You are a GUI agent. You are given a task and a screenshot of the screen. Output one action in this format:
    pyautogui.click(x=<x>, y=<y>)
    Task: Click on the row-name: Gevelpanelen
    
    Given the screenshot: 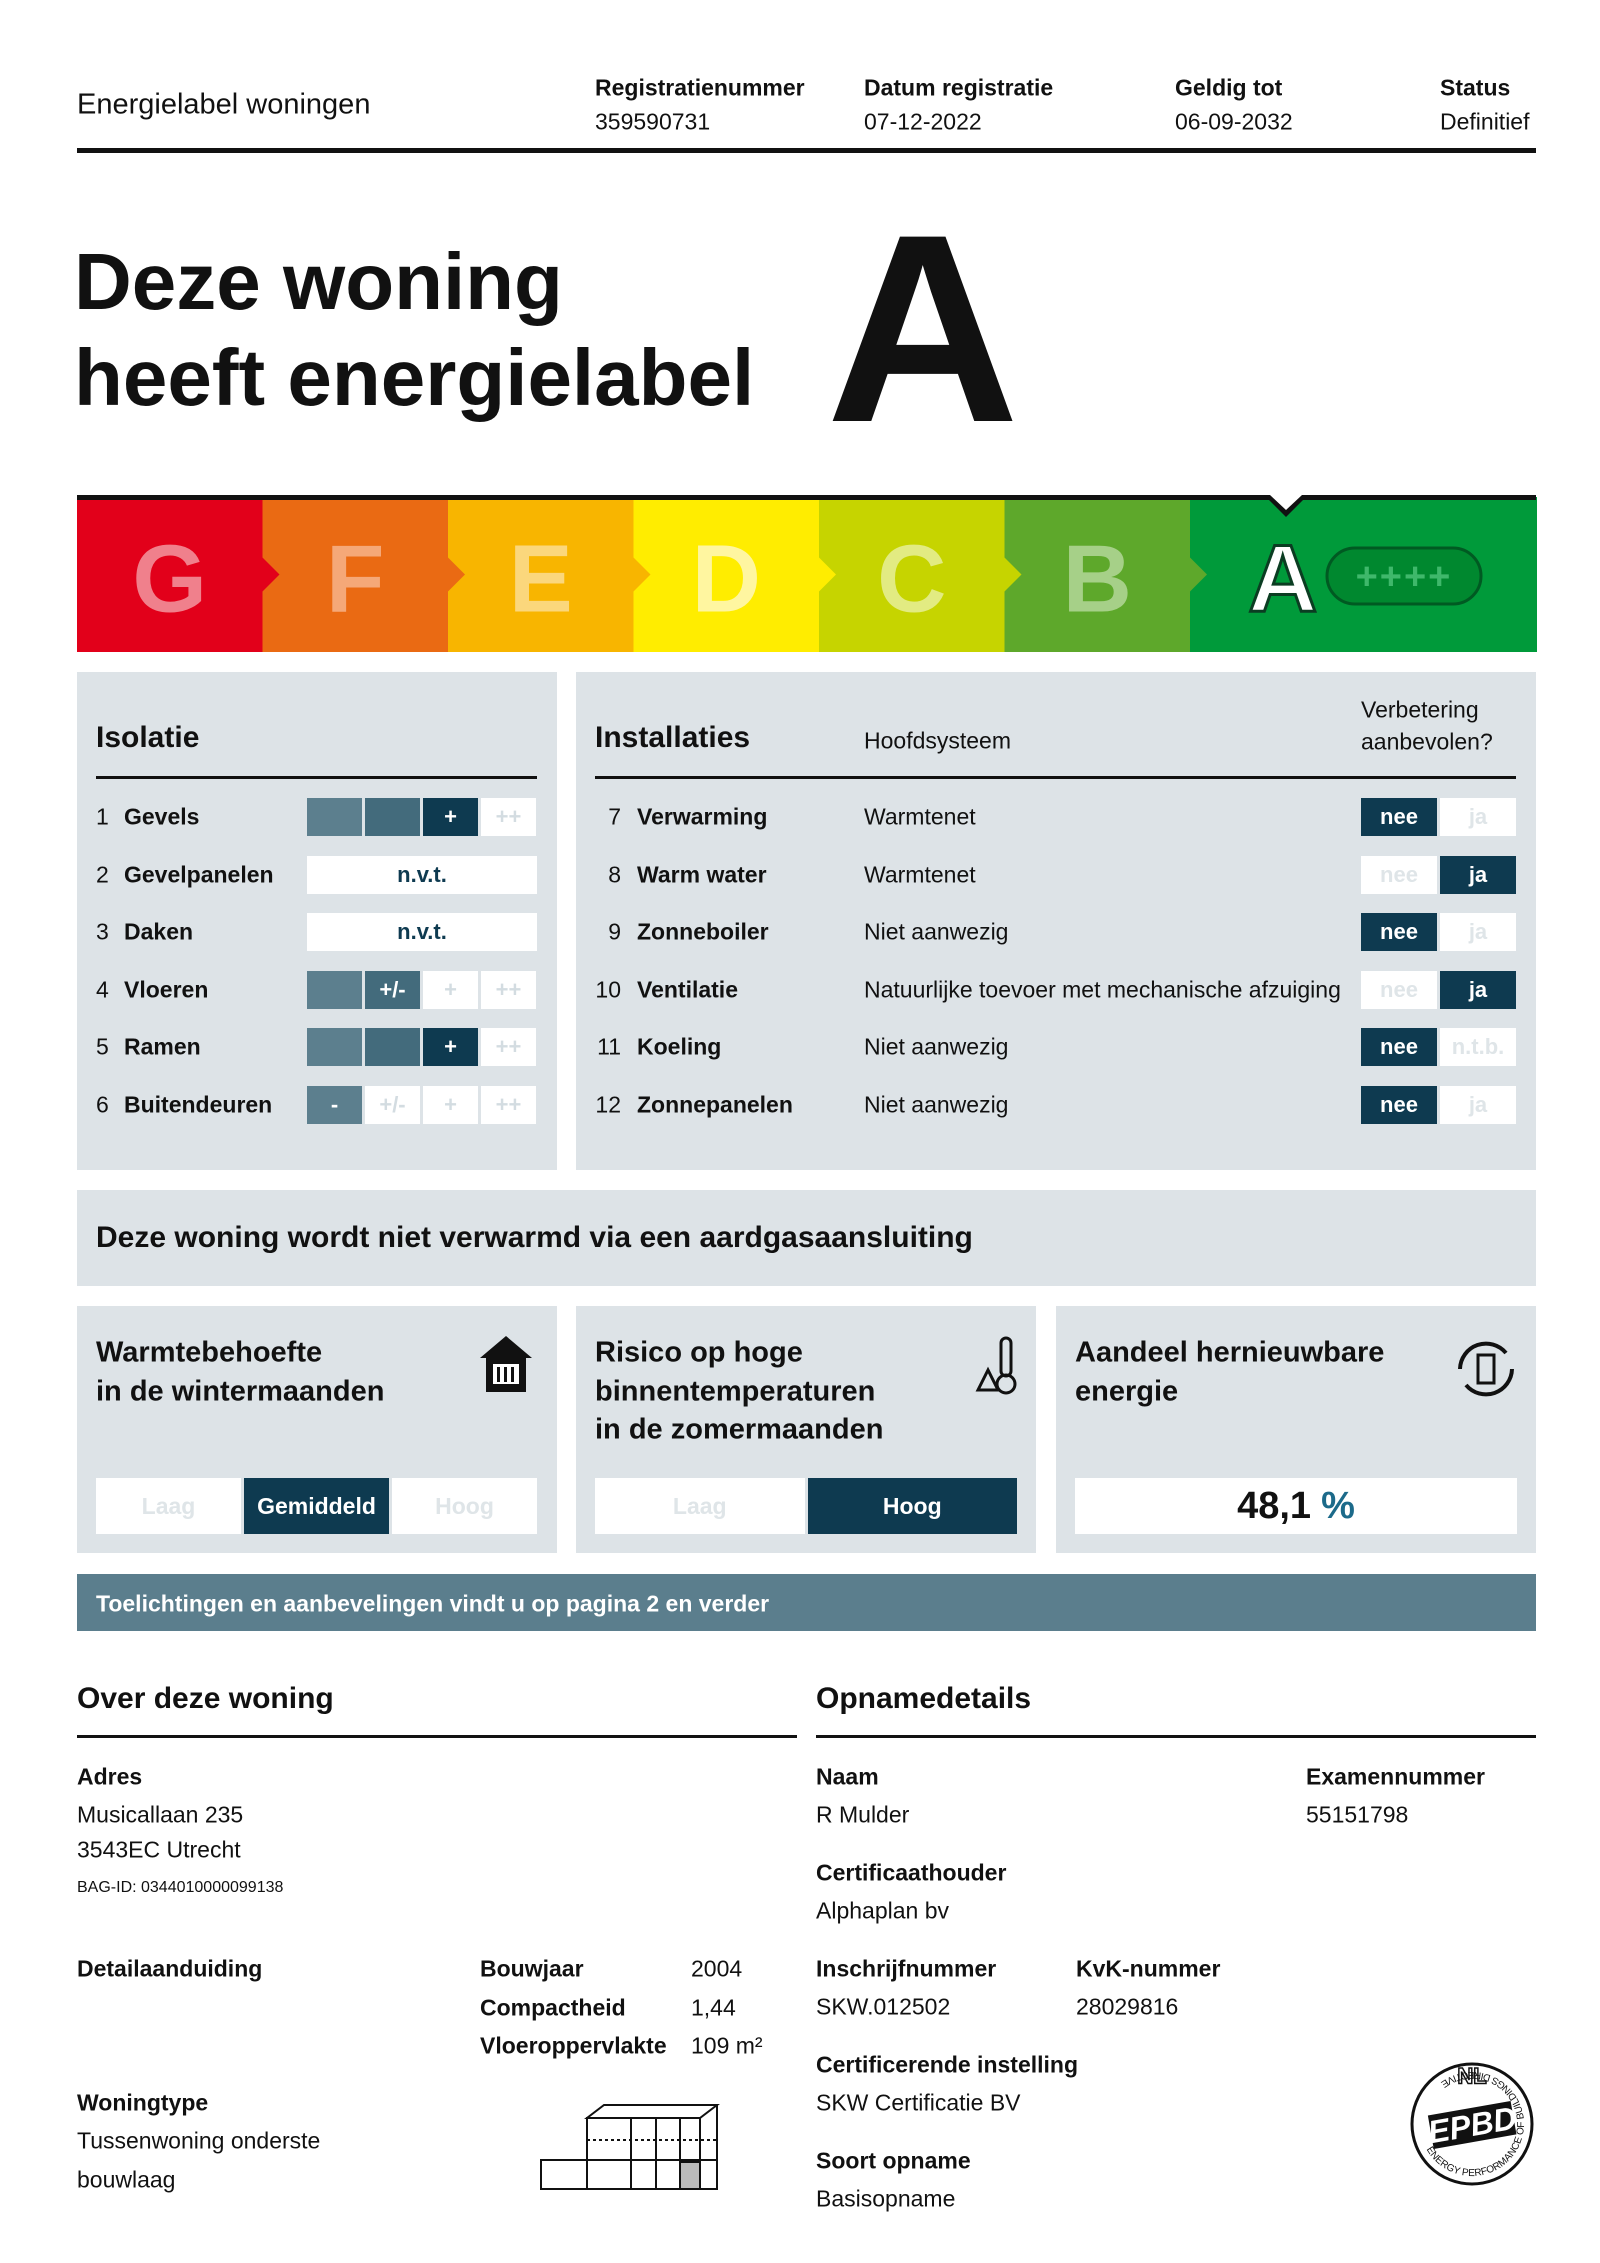 What is the action you would take?
    pyautogui.click(x=199, y=874)
    